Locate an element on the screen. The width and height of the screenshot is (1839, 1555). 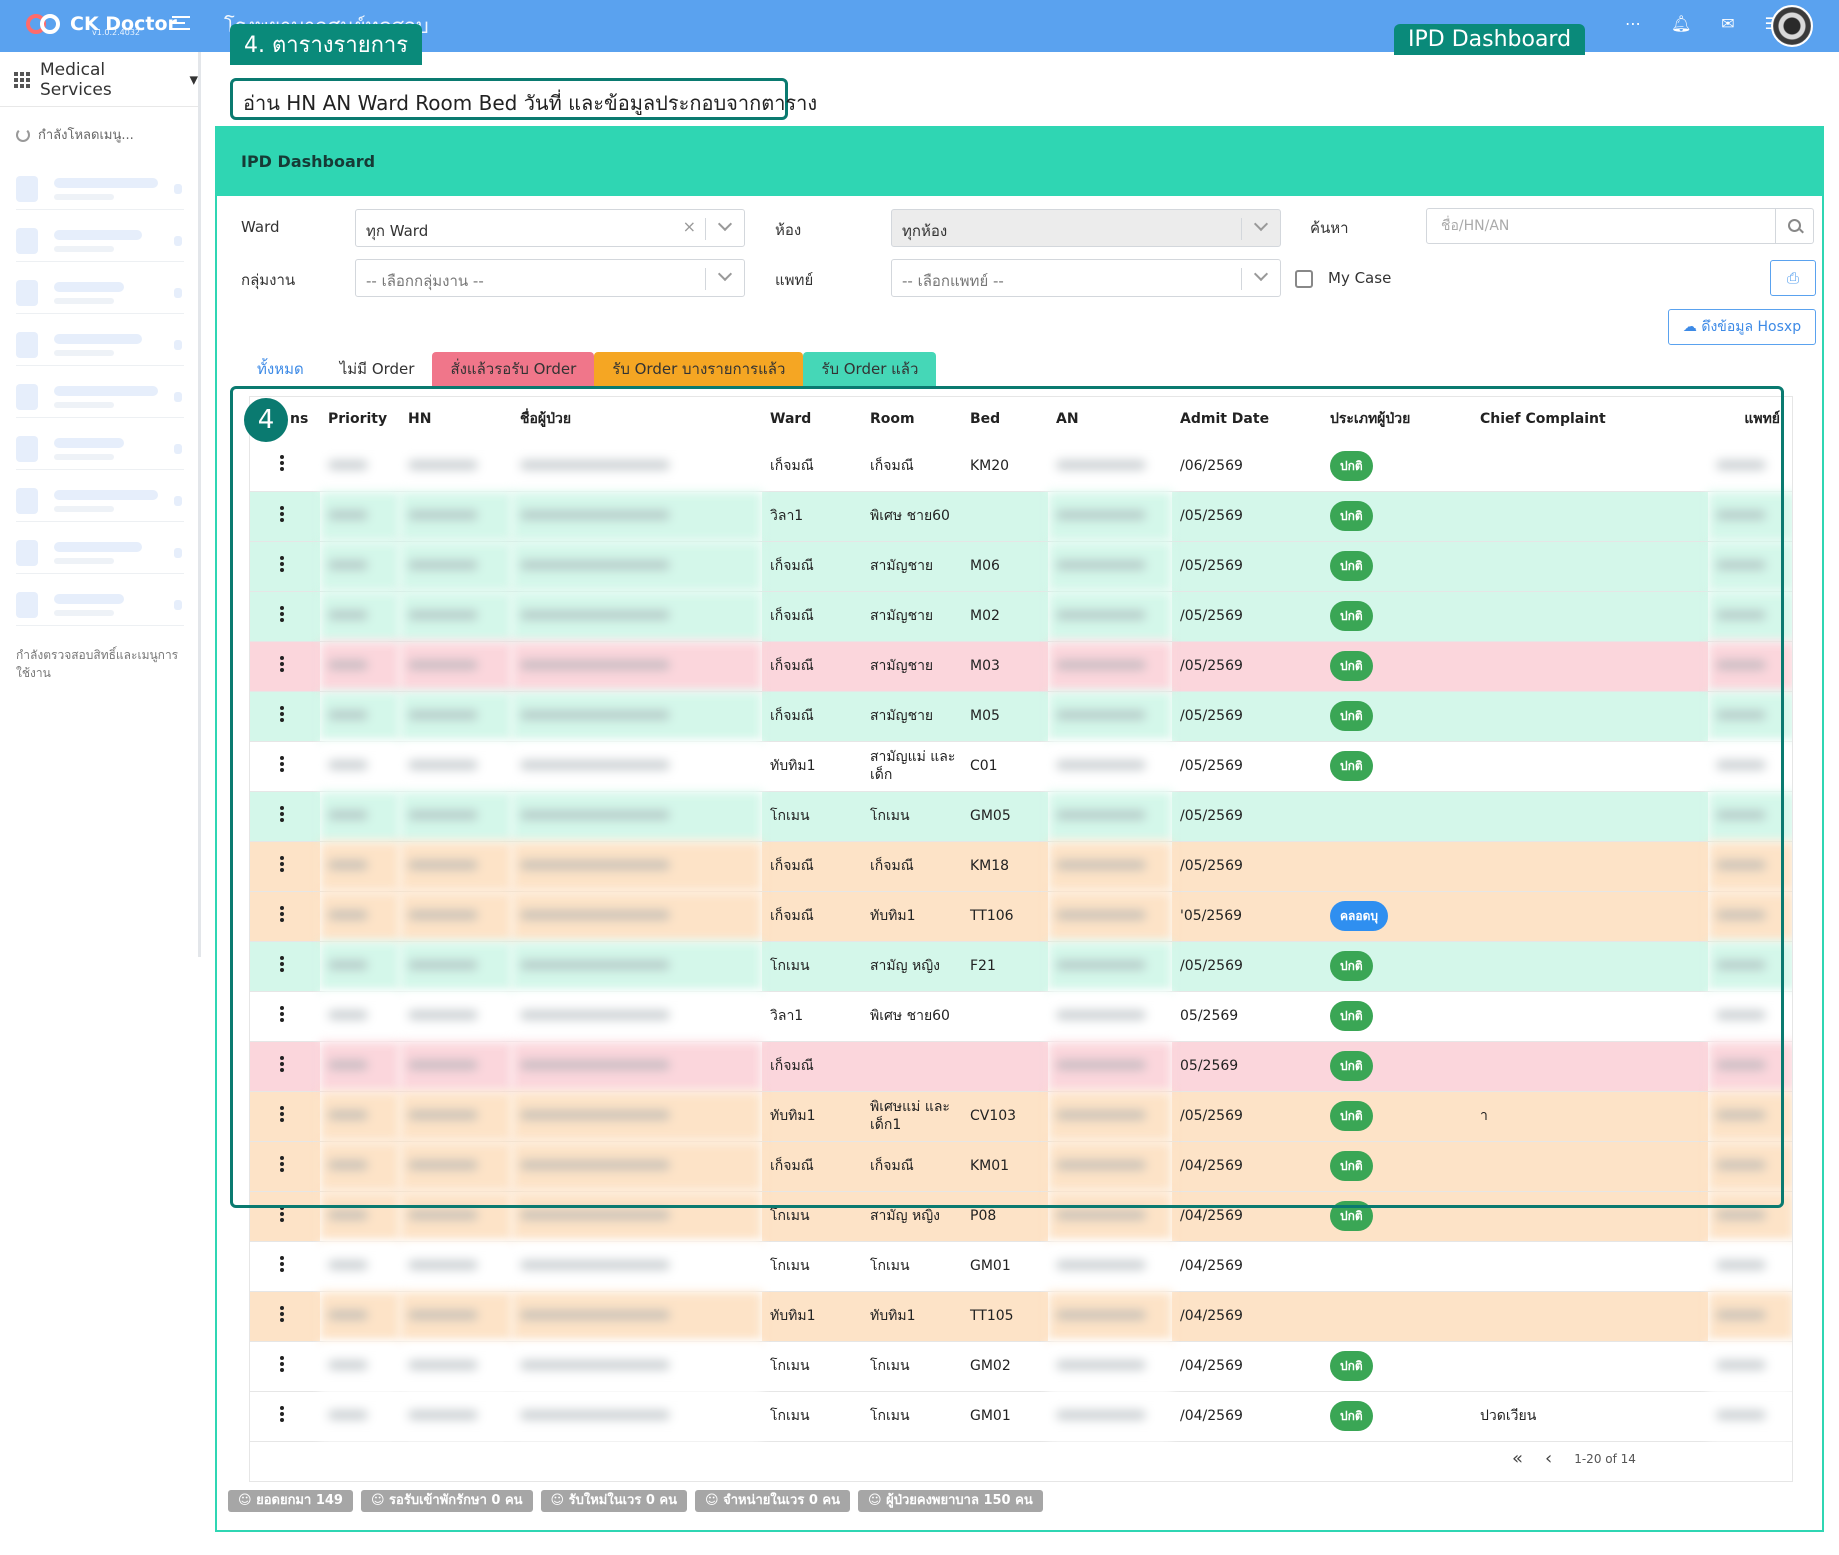
table-row: โกเมน โกเมน GM01/04/2569 is located at coordinates (1021, 1266).